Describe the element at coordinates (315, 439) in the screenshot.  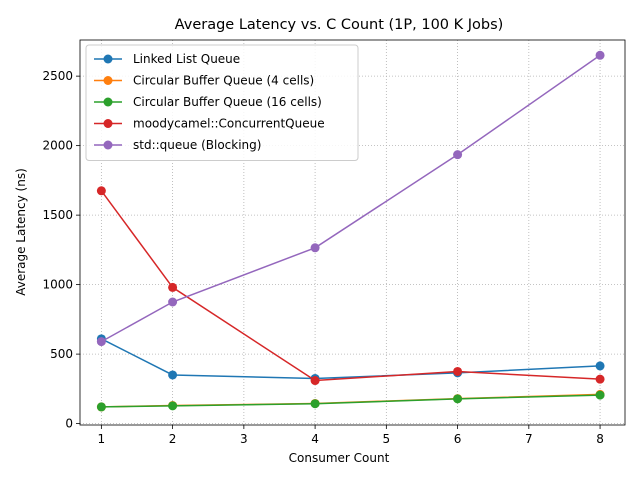
I see `x-tick-label: 4` at that location.